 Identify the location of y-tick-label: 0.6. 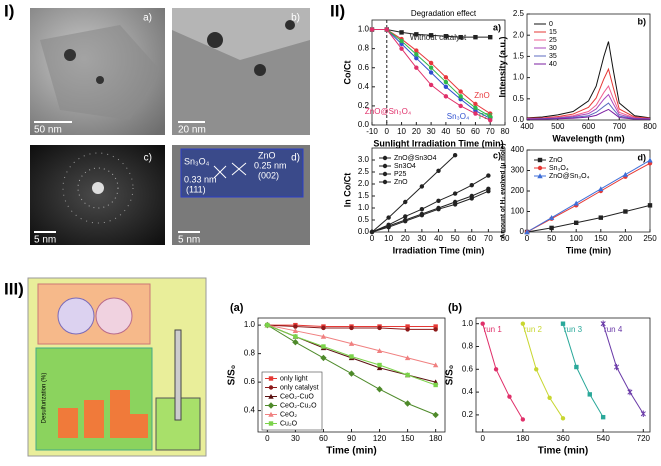
(250, 381).